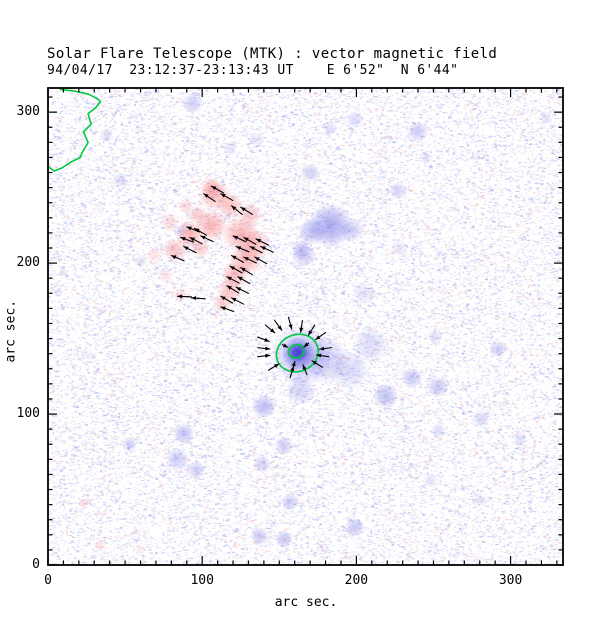 The image size is (612, 617). What do you see at coordinates (48, 580) in the screenshot?
I see `x-tick-label: 0` at bounding box center [48, 580].